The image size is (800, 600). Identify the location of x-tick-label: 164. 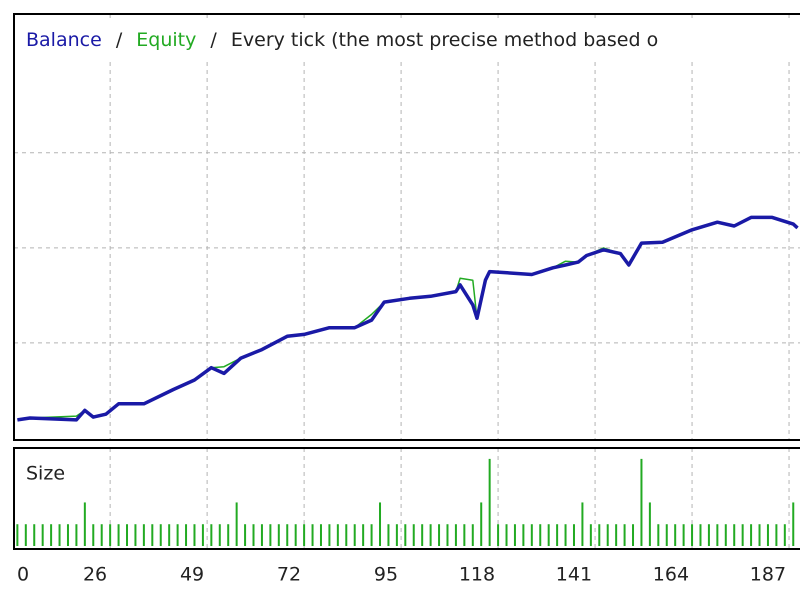
(671, 575).